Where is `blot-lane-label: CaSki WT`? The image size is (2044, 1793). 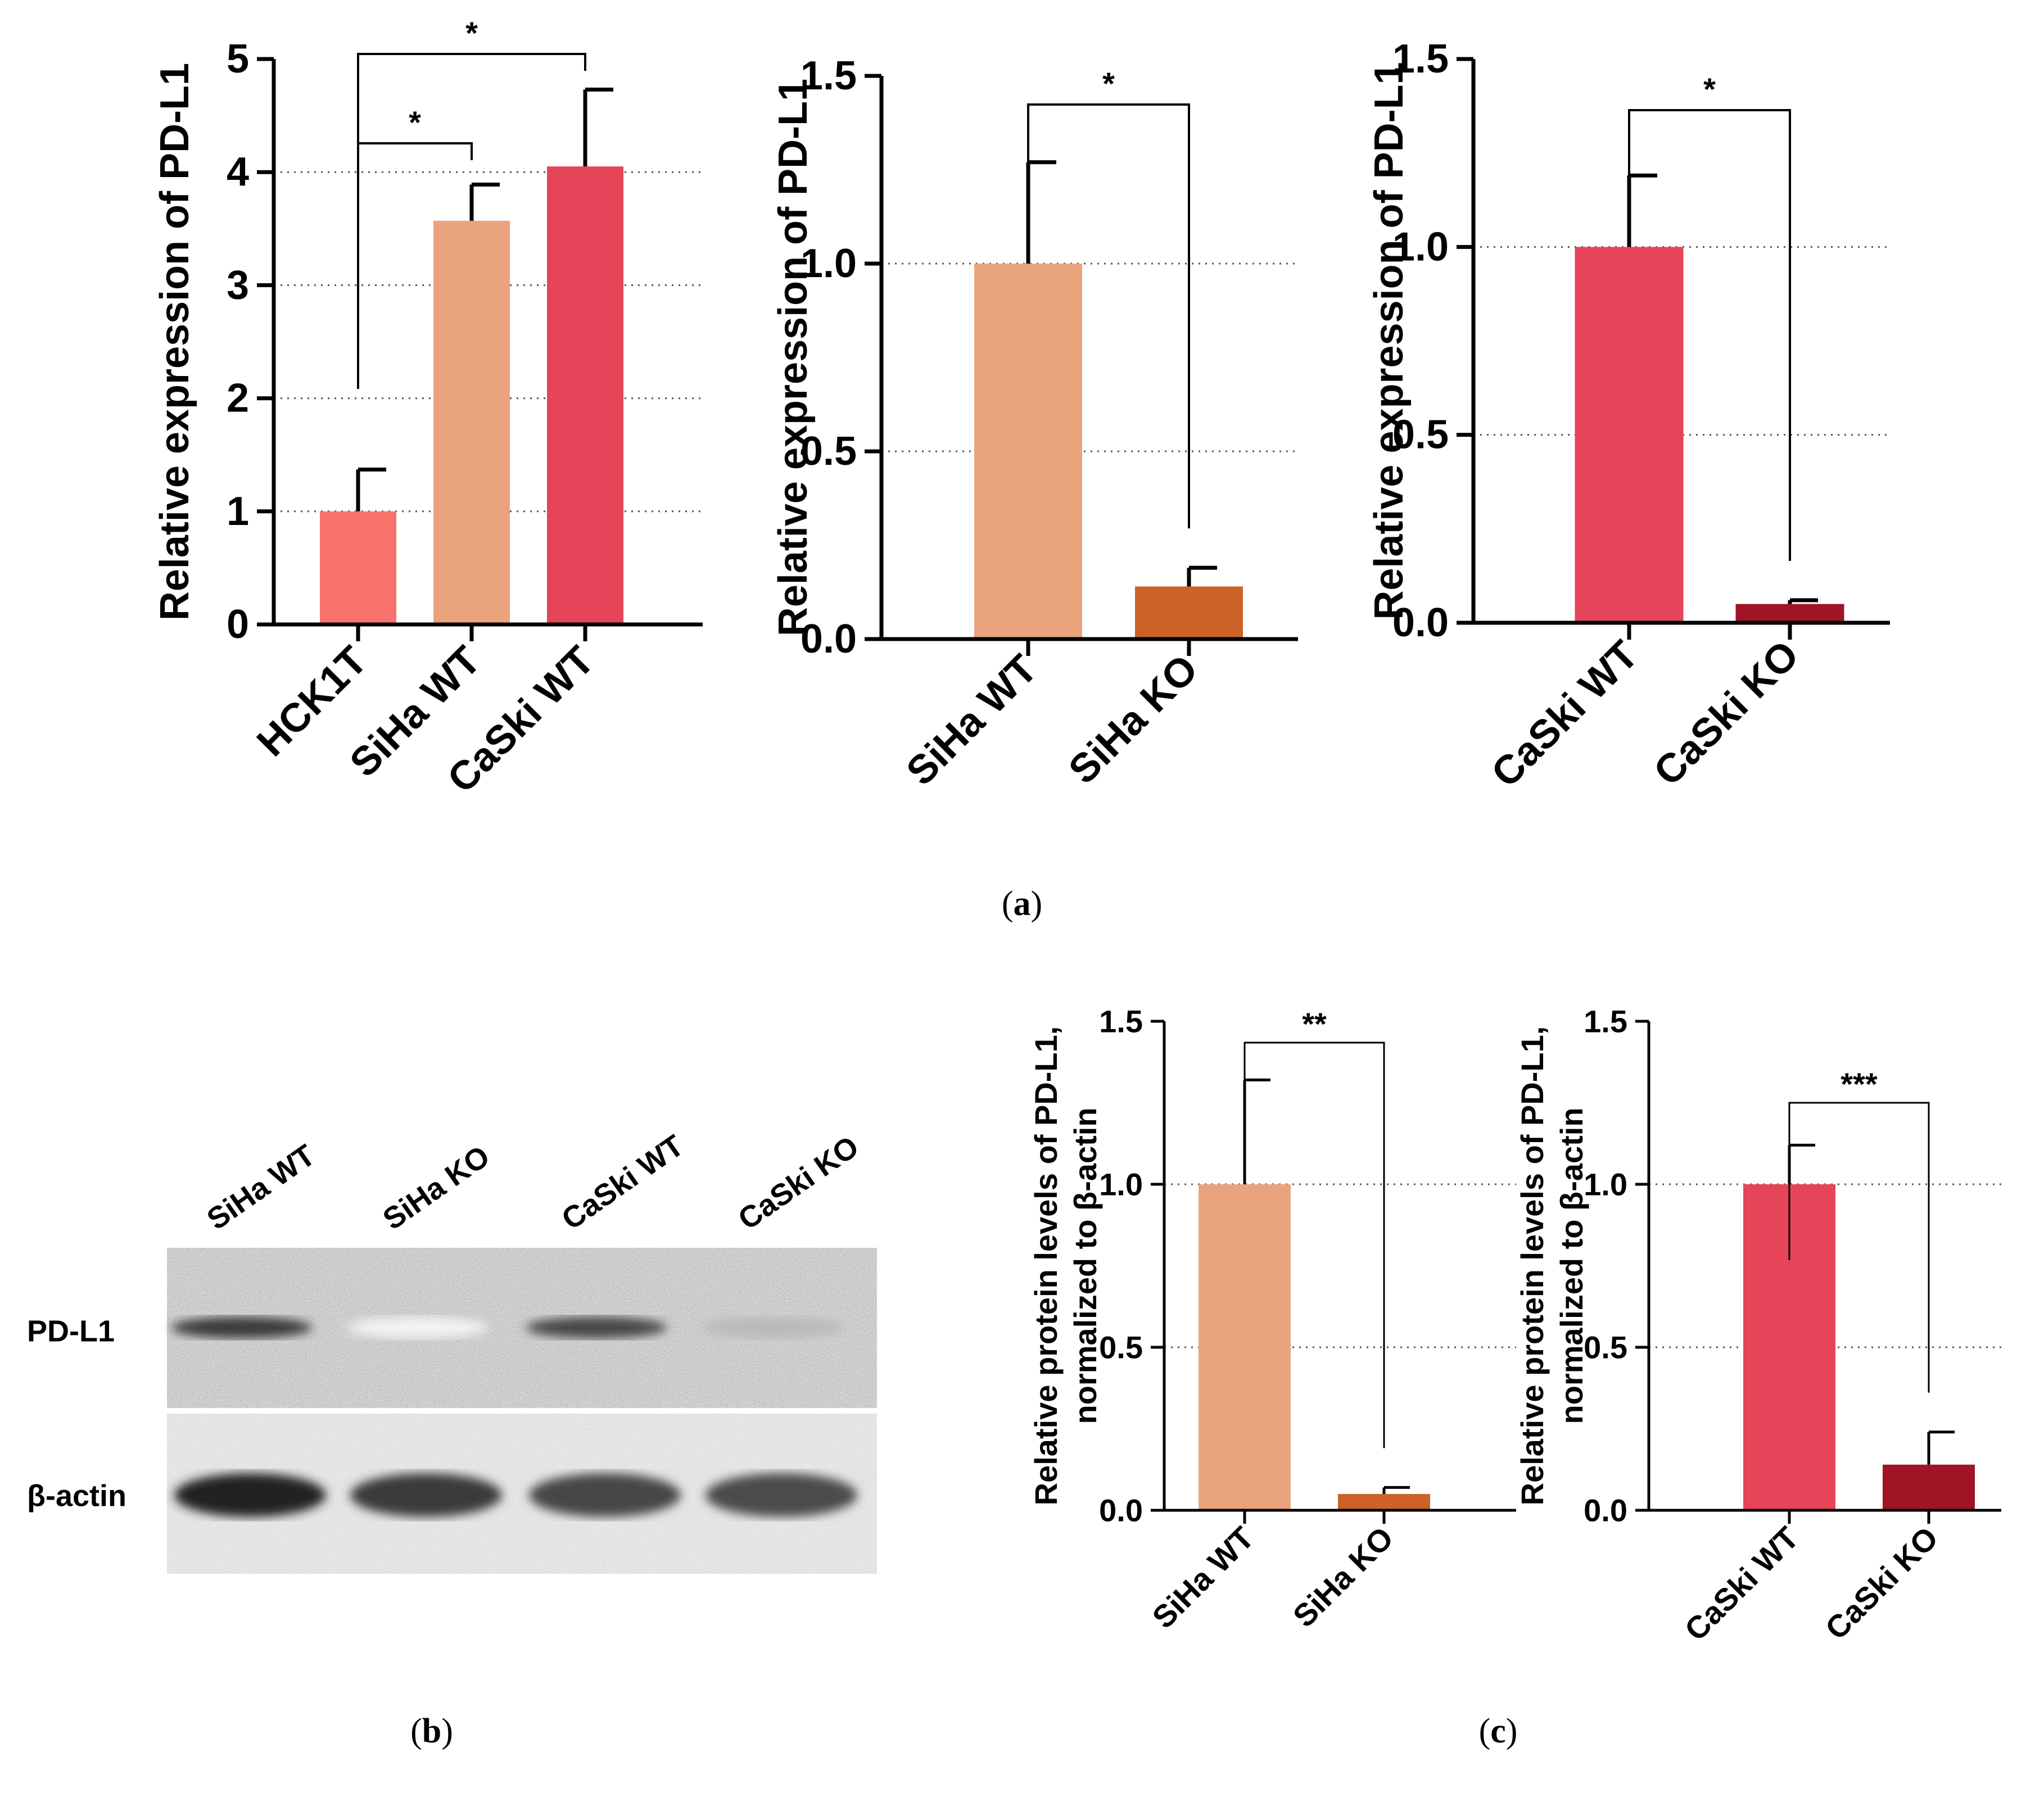
blot-lane-label: CaSki WT is located at coordinates (622, 1183).